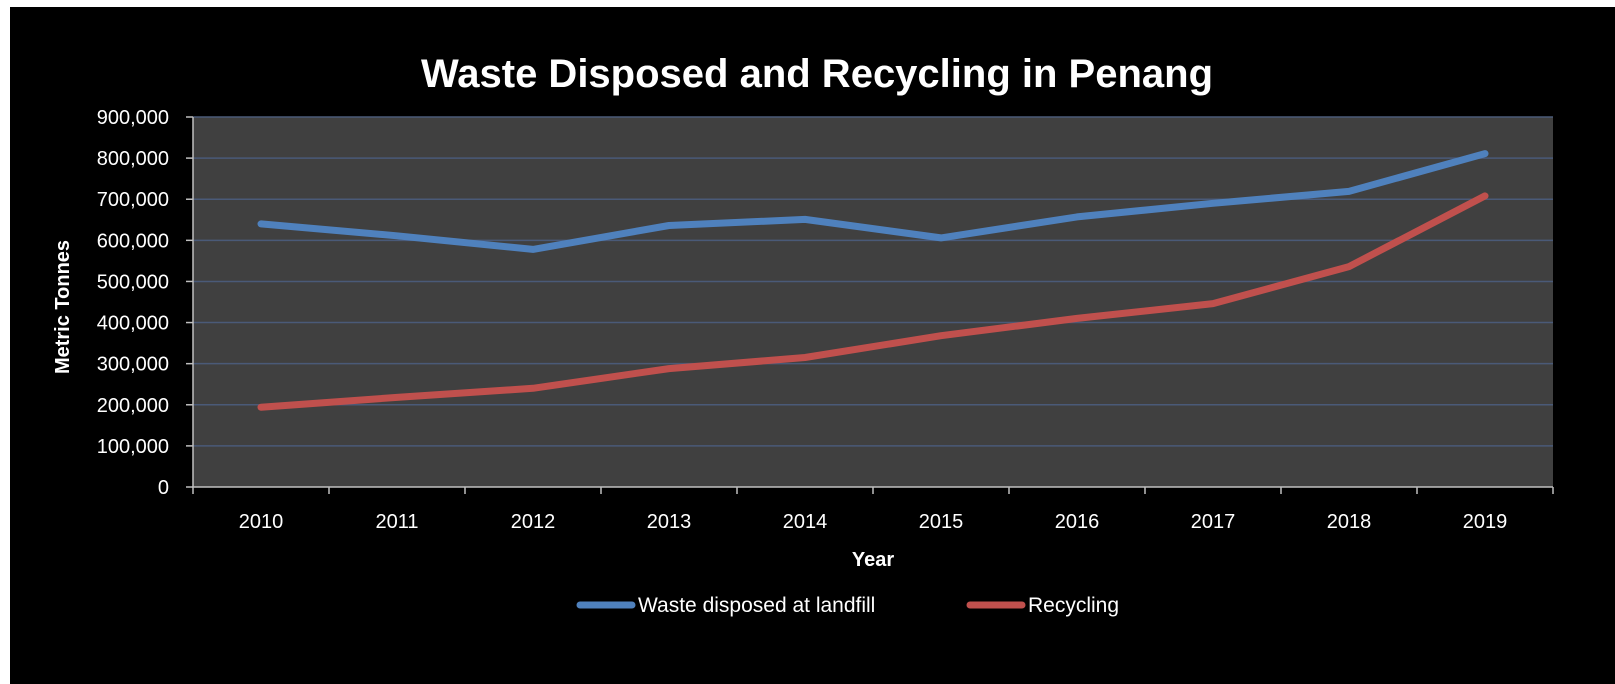 This screenshot has height=684, width=1615. Describe the element at coordinates (133, 324) in the screenshot. I see `y-tick-label: 400,000` at that location.